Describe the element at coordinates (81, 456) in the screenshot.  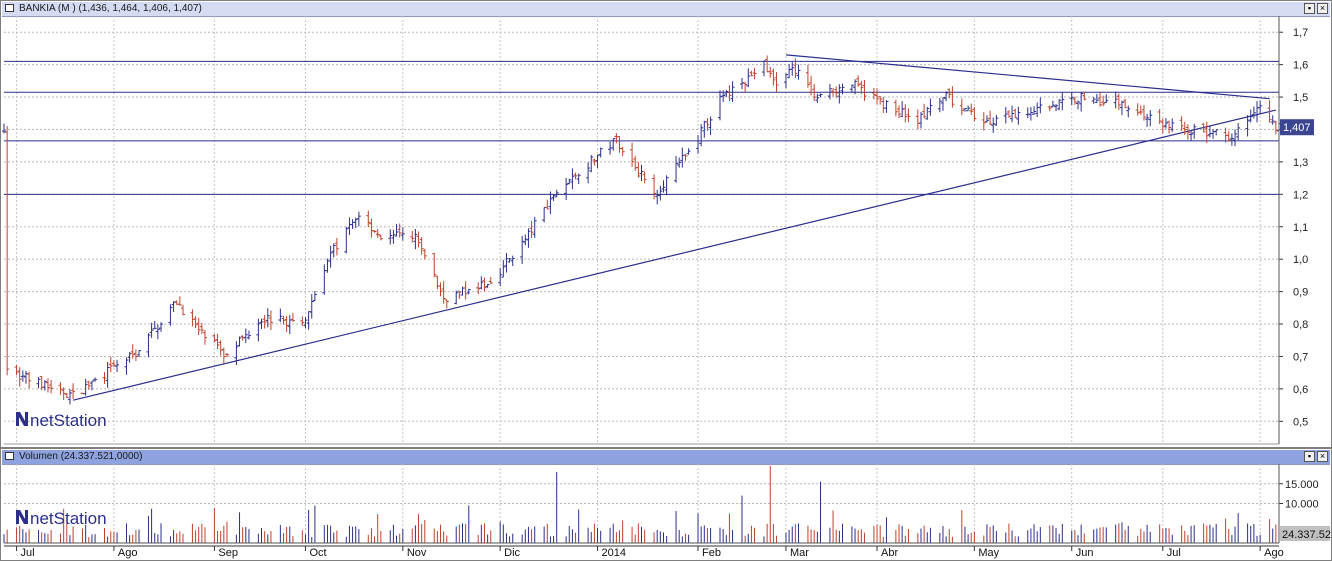
I see `volume-panel-title: Volumen (24.337.521,0000)` at that location.